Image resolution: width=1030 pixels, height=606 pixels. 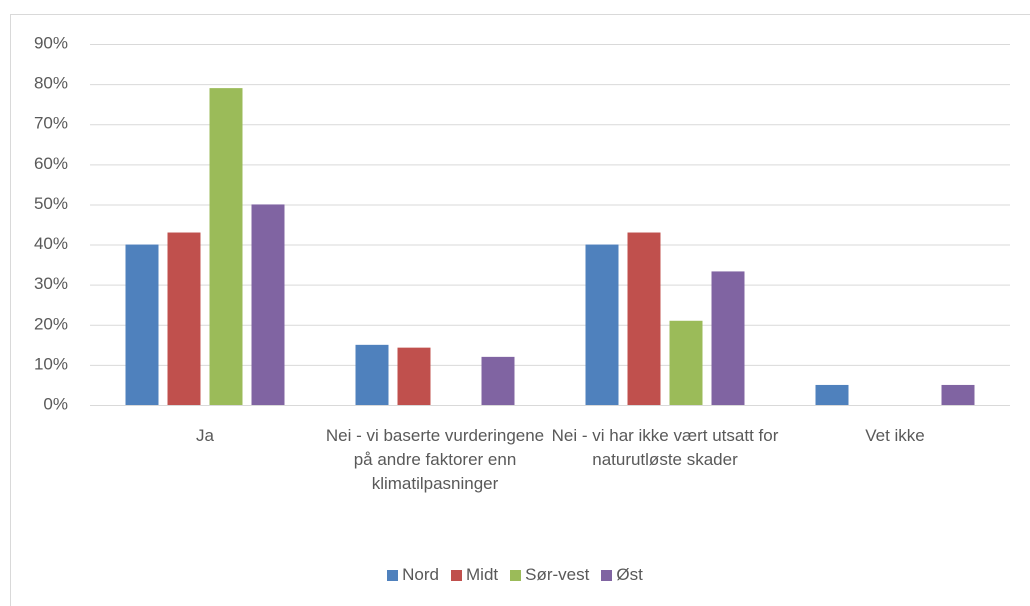 I want to click on legend: Nord Midt Sør-vest Øst, so click(x=515, y=575).